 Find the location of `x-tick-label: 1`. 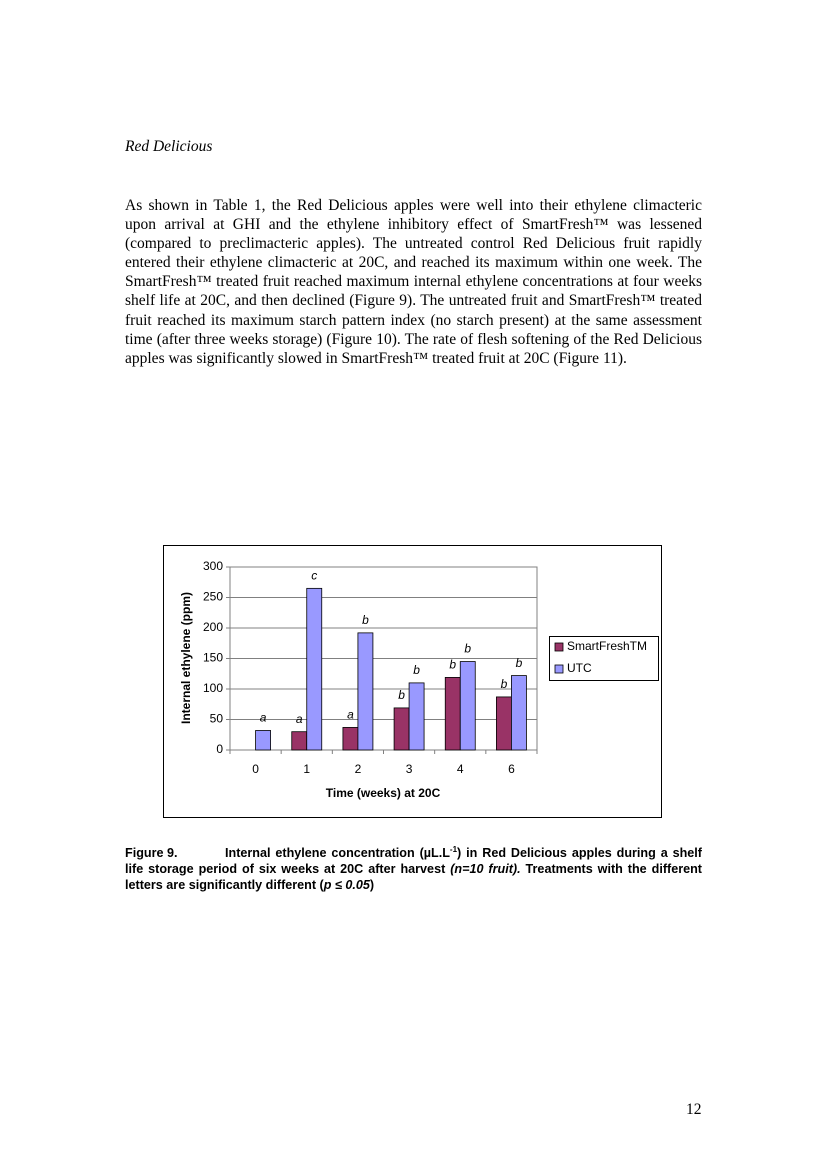

x-tick-label: 1 is located at coordinates (306, 769).